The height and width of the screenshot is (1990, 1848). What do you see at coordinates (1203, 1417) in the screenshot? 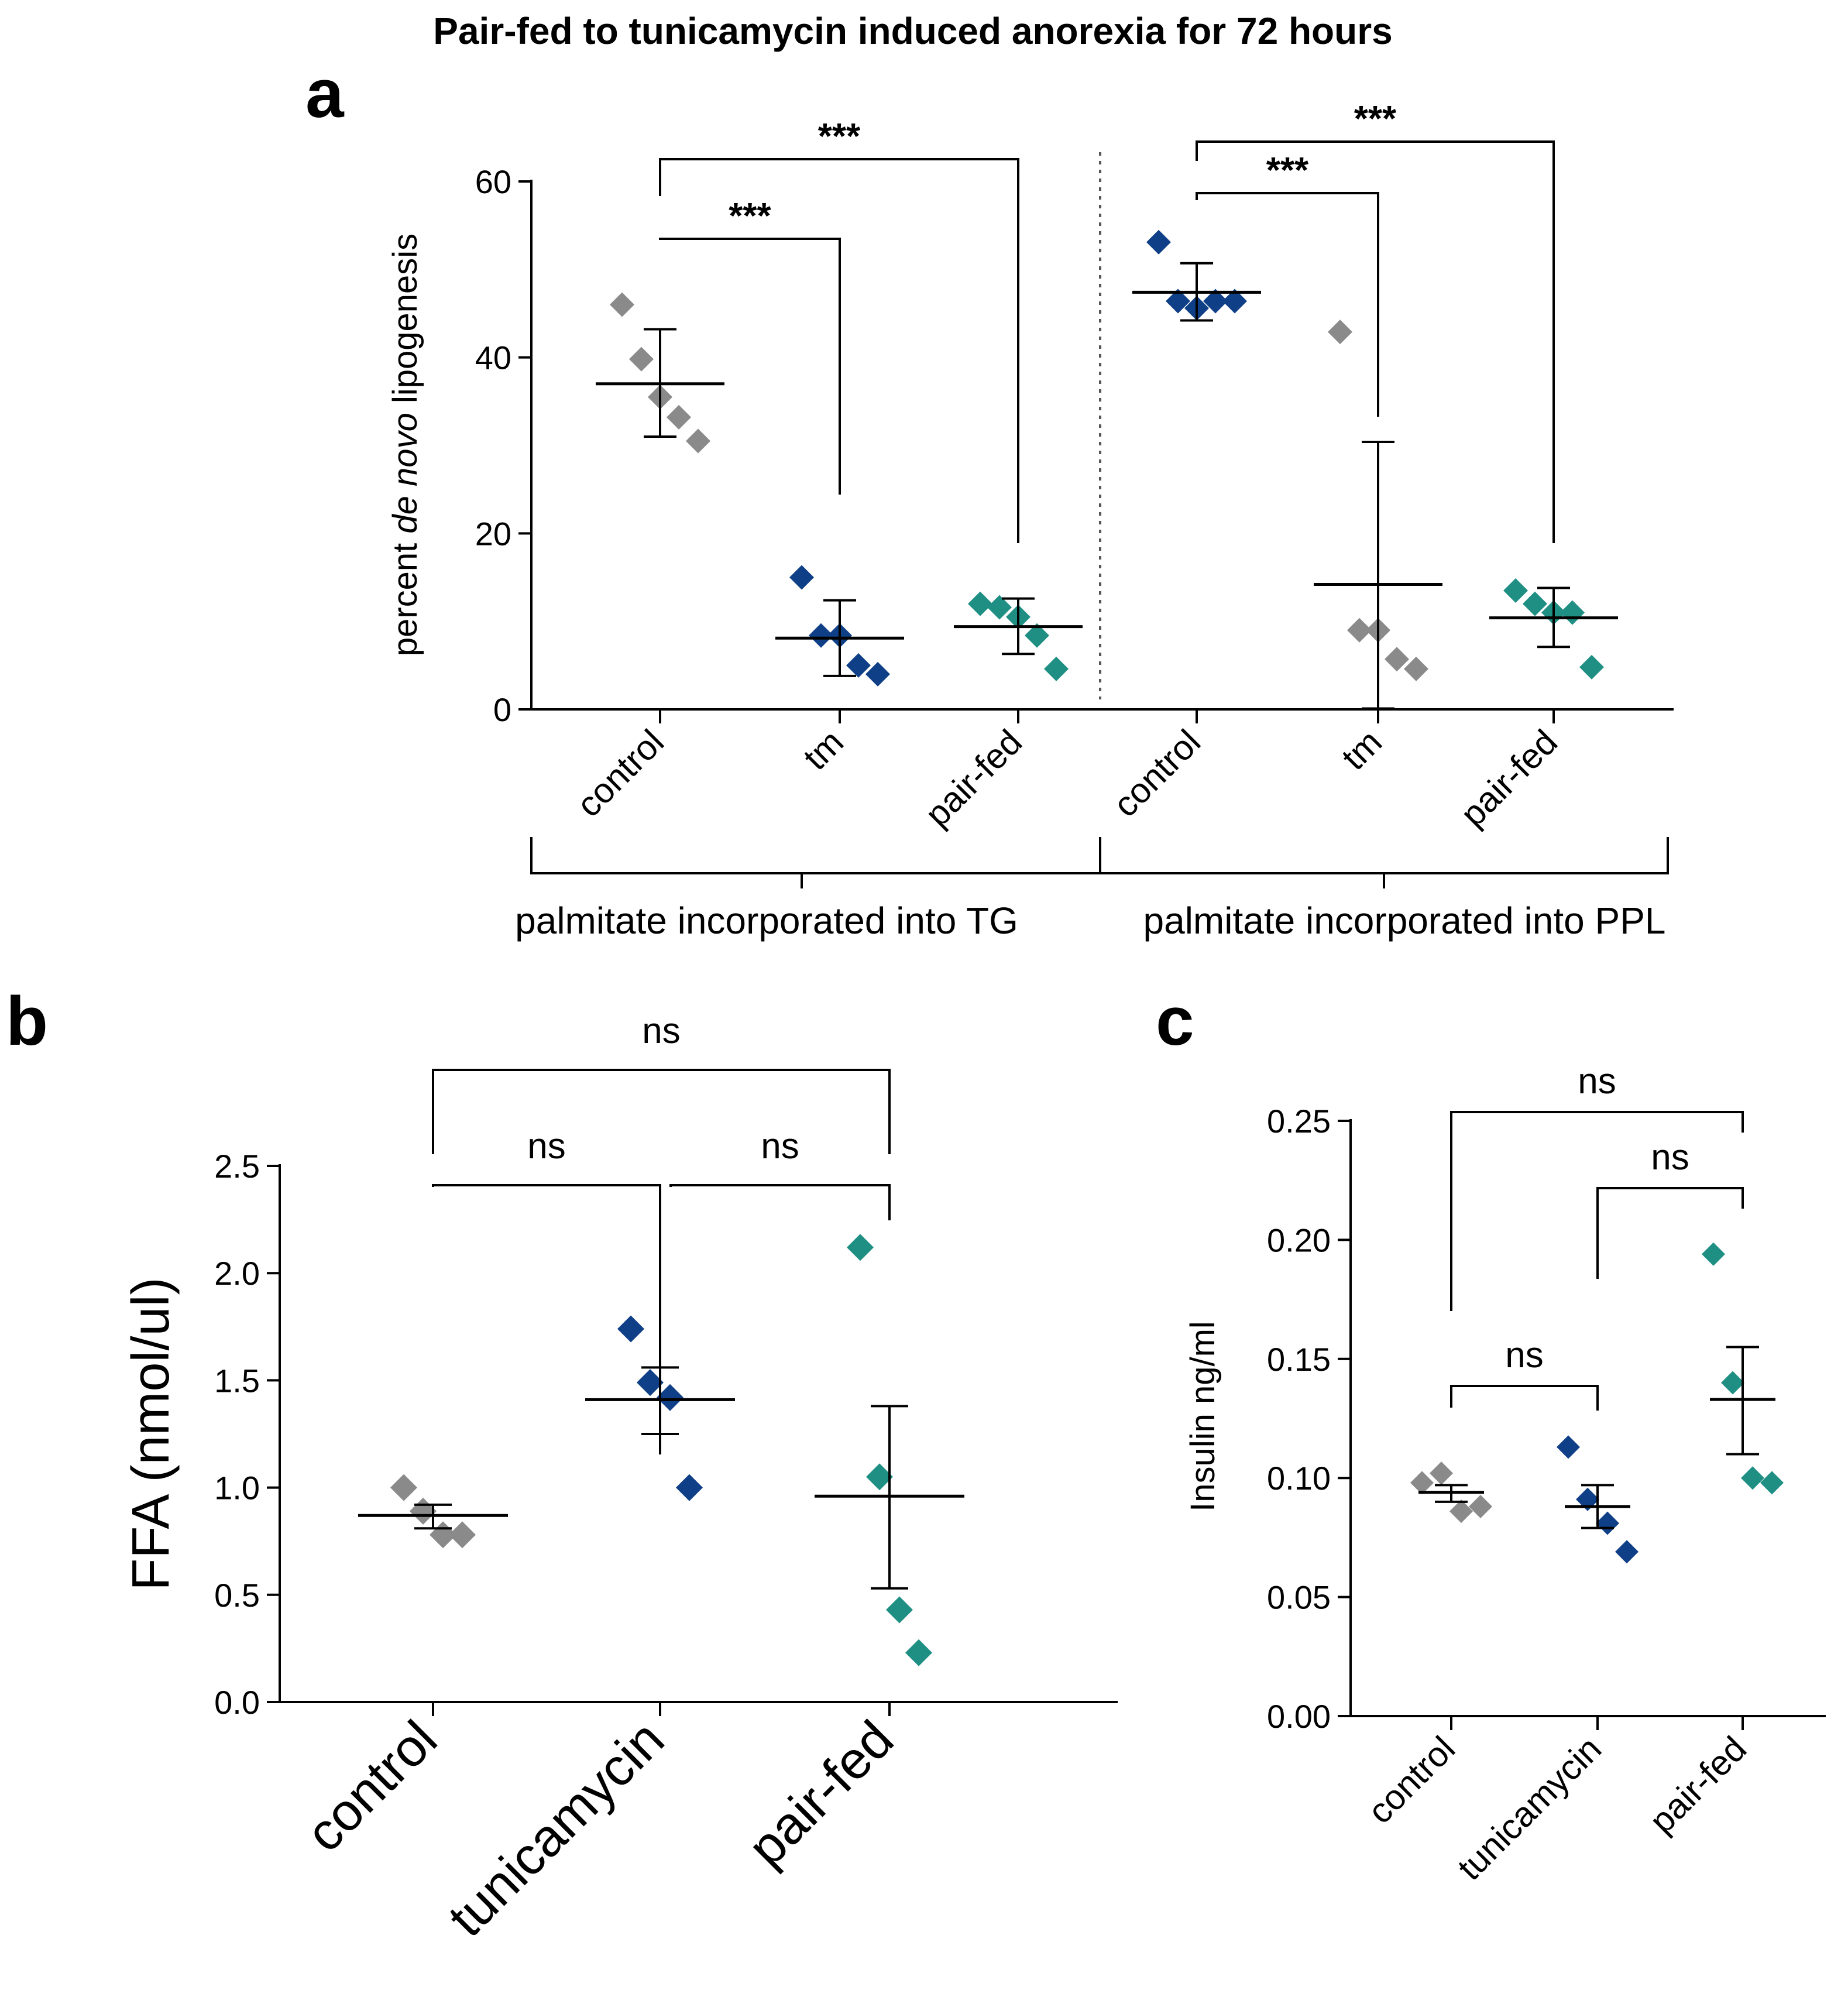
I see `y-axis-label: Insulin ng/ml` at bounding box center [1203, 1417].